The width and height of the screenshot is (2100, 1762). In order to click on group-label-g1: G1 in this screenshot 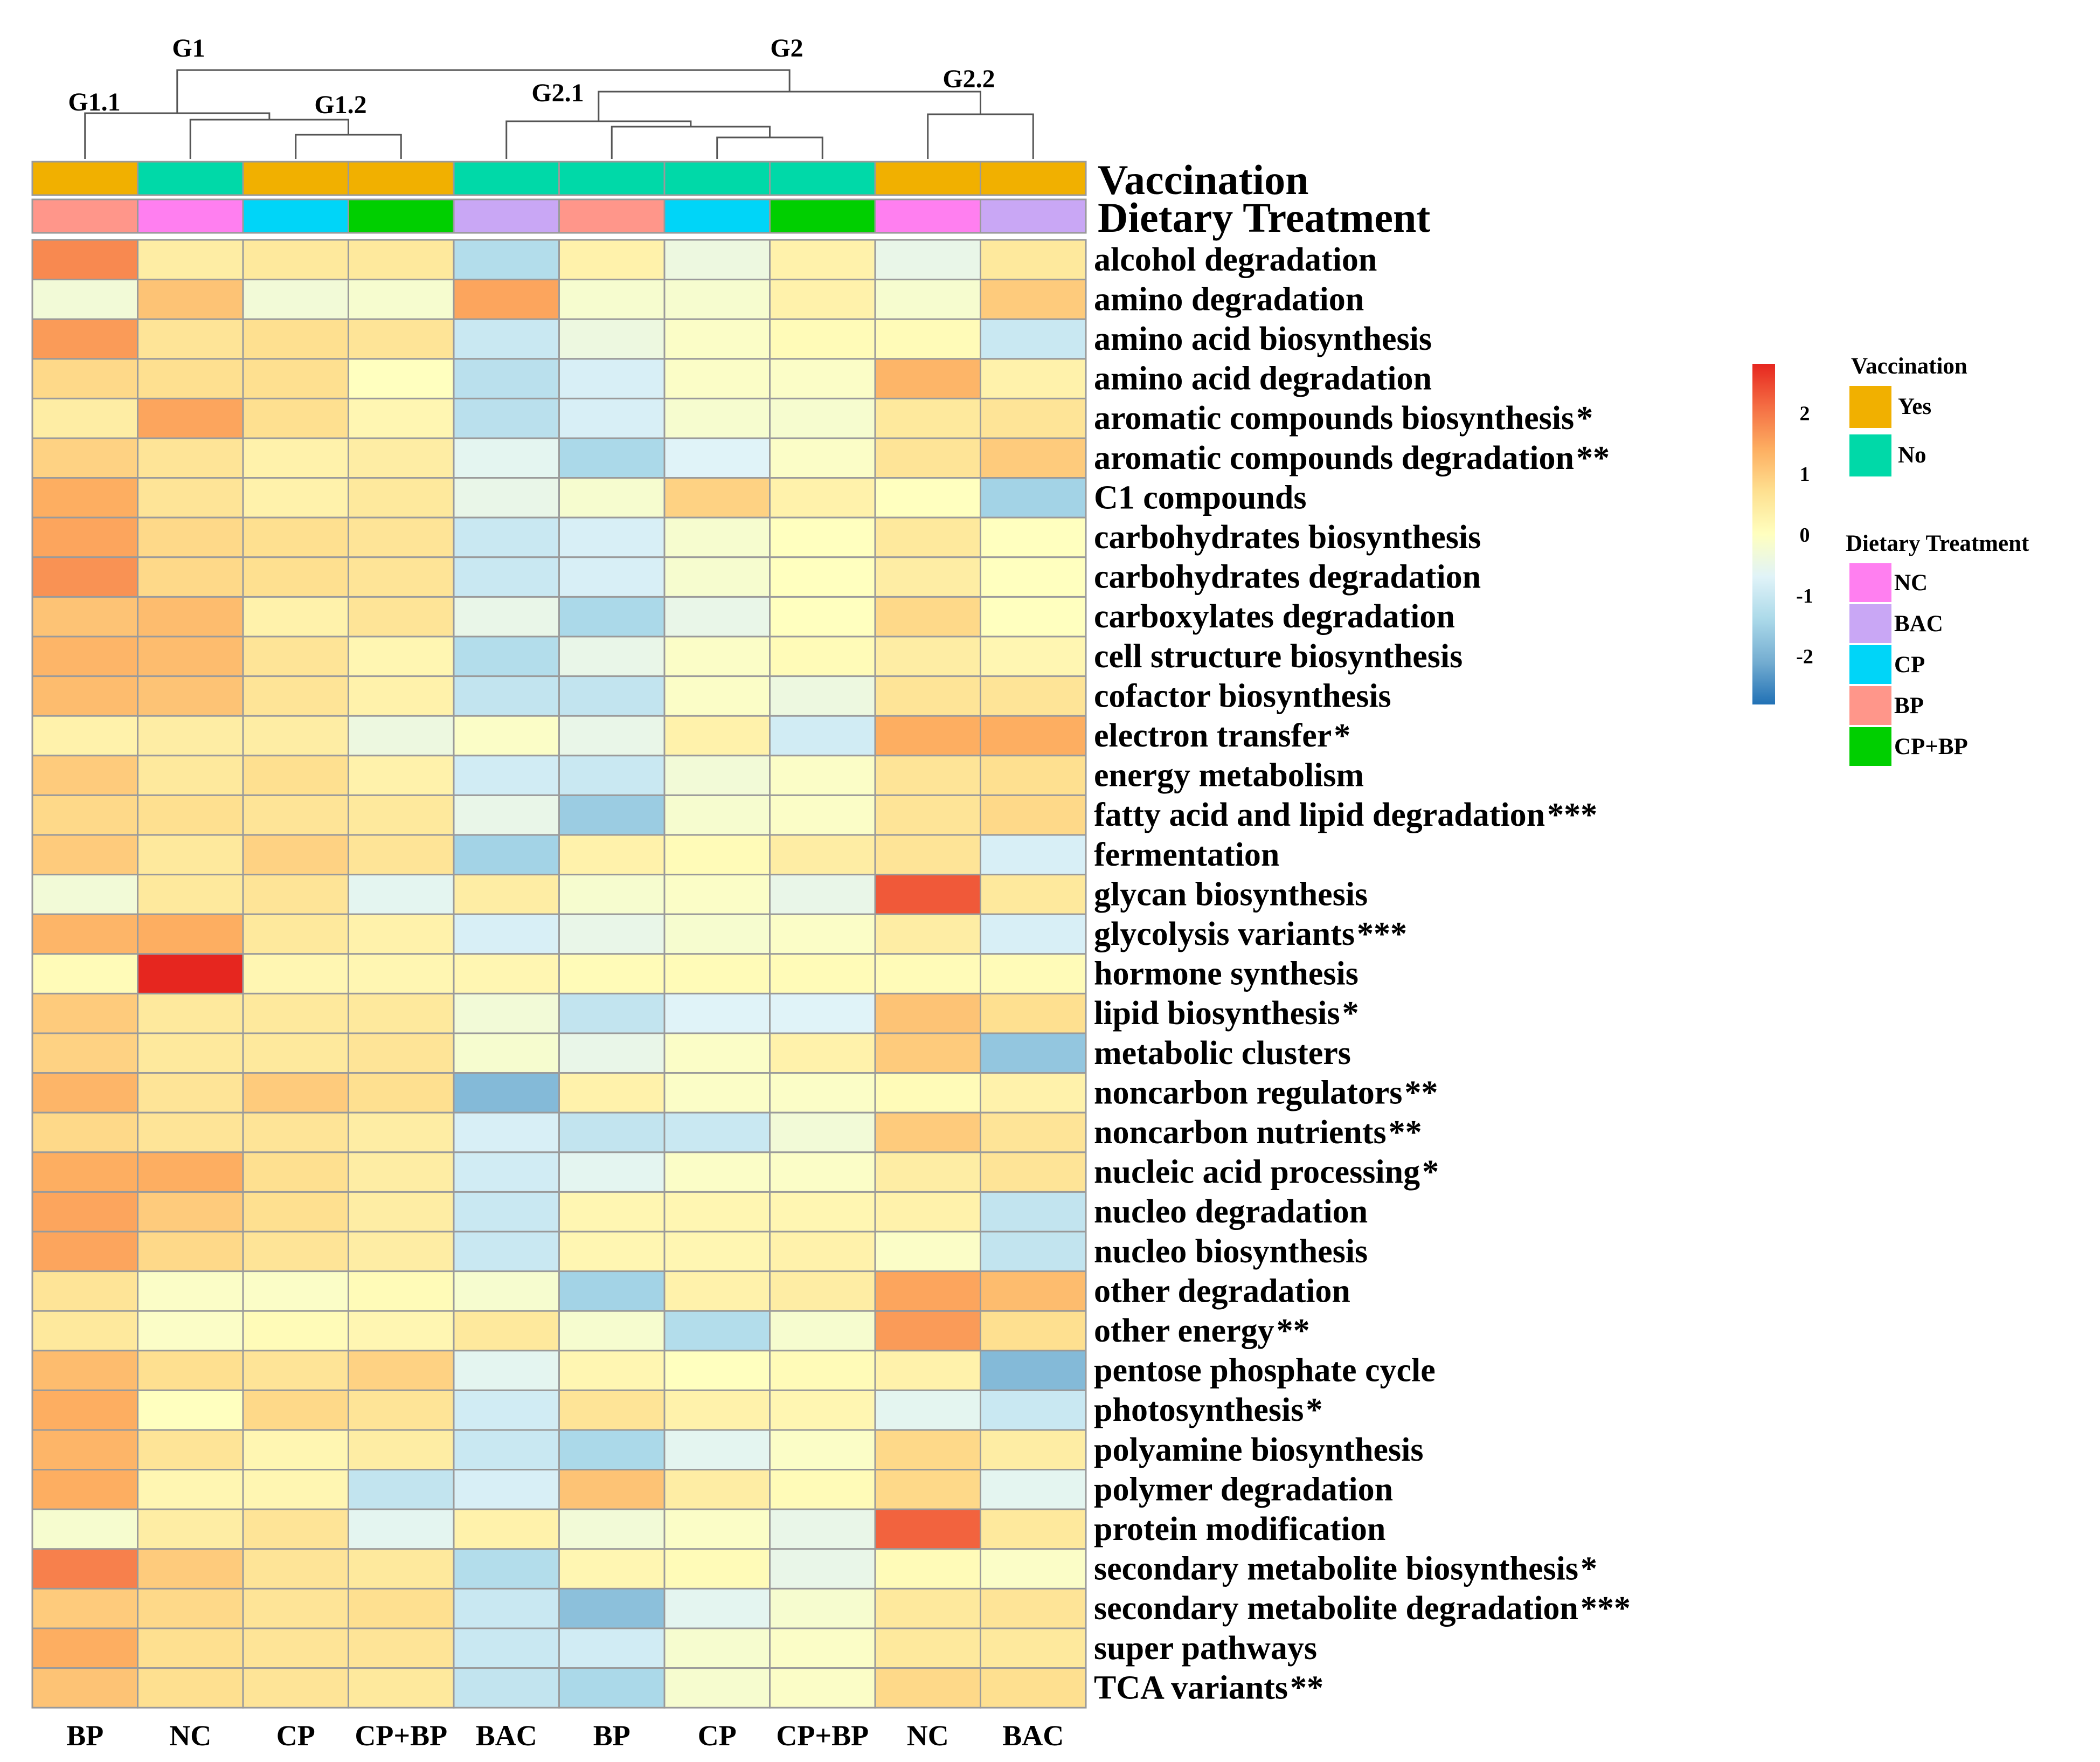, I will do `click(188, 49)`.